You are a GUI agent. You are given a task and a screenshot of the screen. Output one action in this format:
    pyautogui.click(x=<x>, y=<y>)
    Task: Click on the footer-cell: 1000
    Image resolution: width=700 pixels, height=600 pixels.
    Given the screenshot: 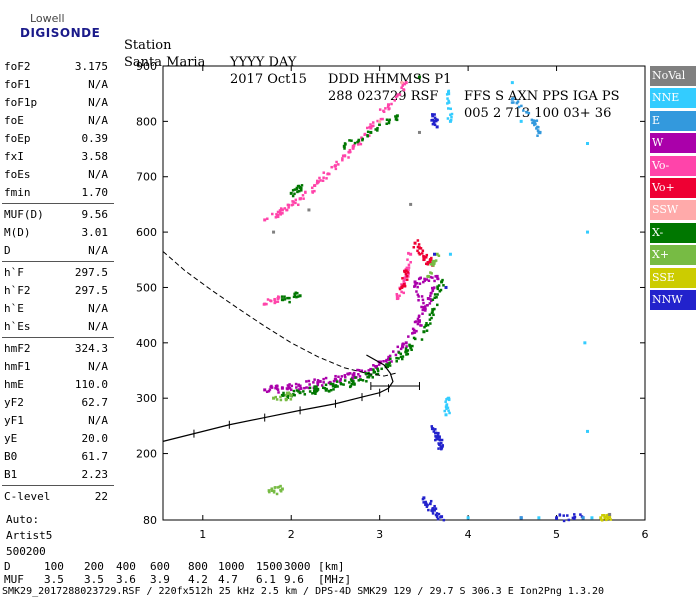 What is the action you would take?
    pyautogui.click(x=231, y=566)
    